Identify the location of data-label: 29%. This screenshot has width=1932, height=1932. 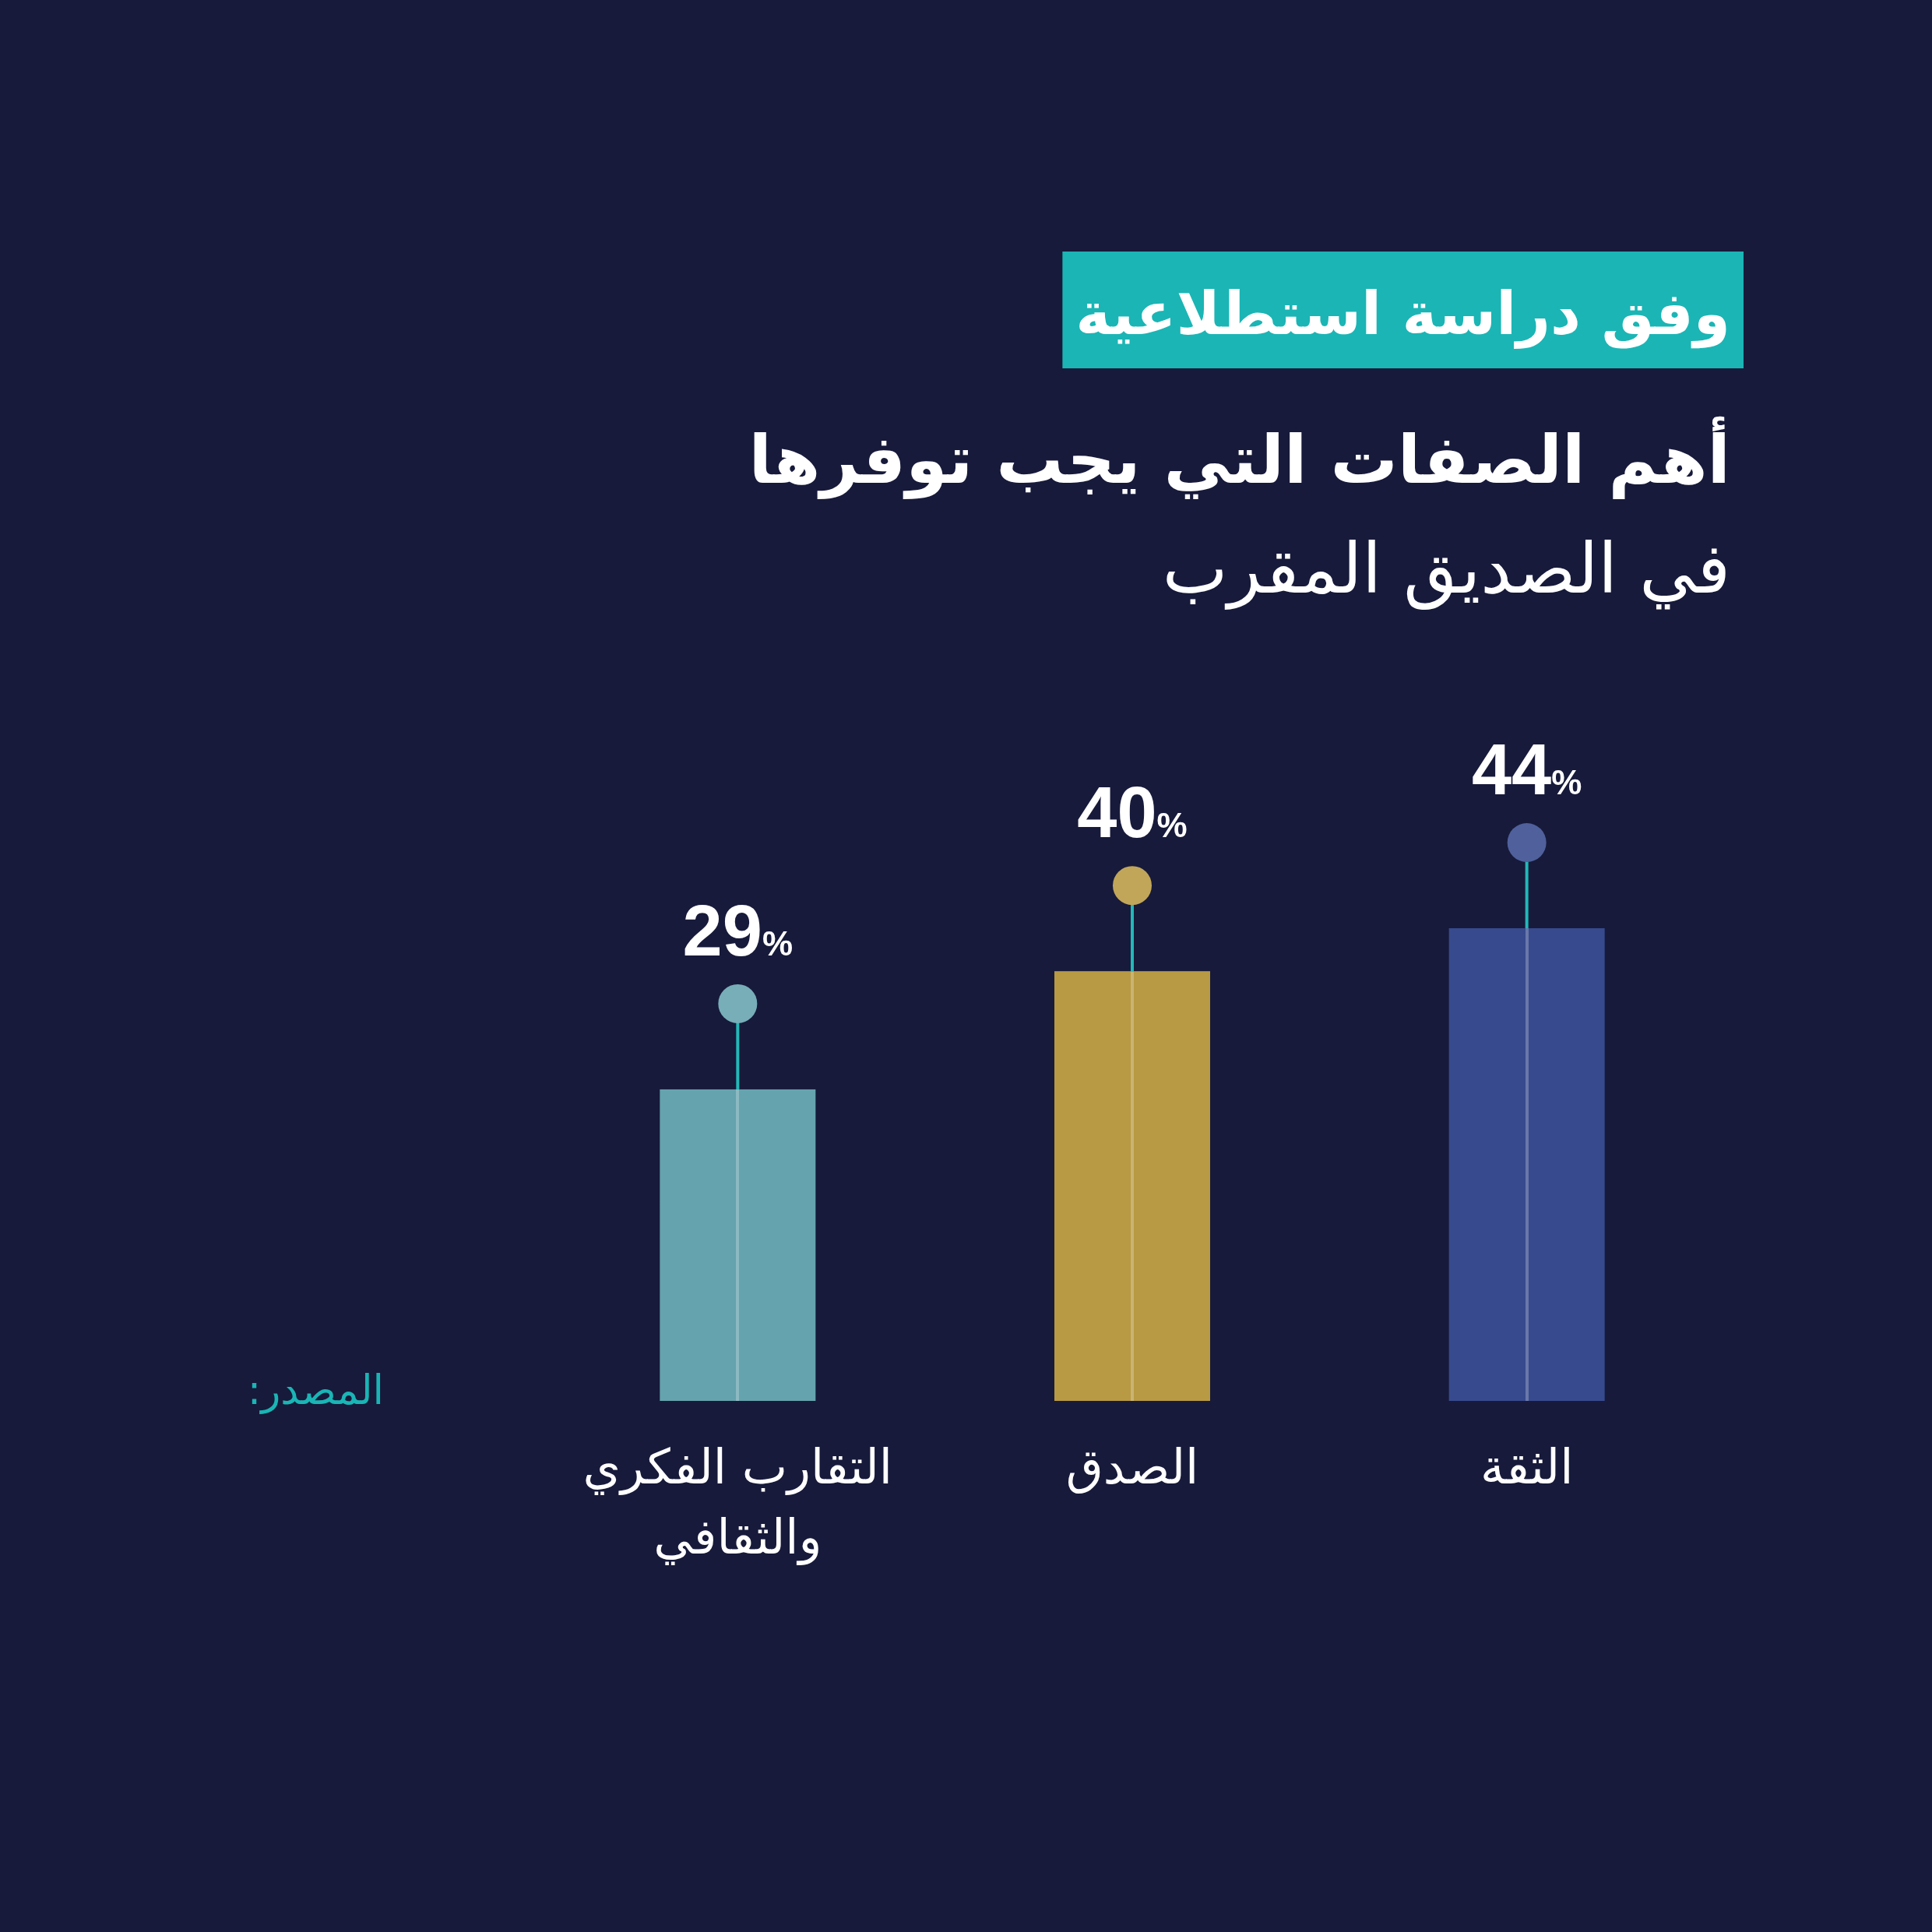
(738, 930).